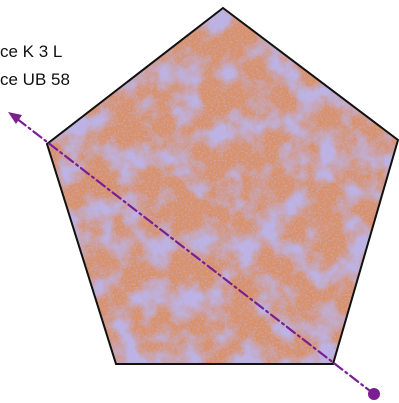 The height and width of the screenshot is (403, 399). What do you see at coordinates (31, 51) in the screenshot?
I see `label-line-1: ce K 3 L` at bounding box center [31, 51].